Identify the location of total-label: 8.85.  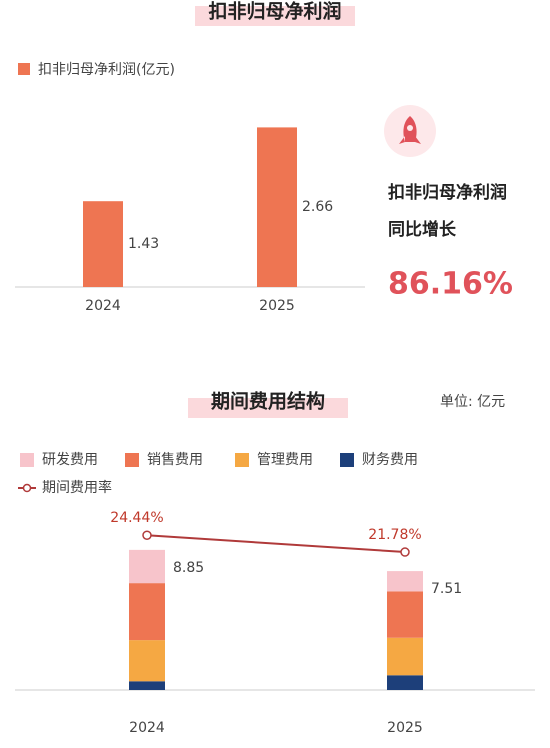
(188, 568).